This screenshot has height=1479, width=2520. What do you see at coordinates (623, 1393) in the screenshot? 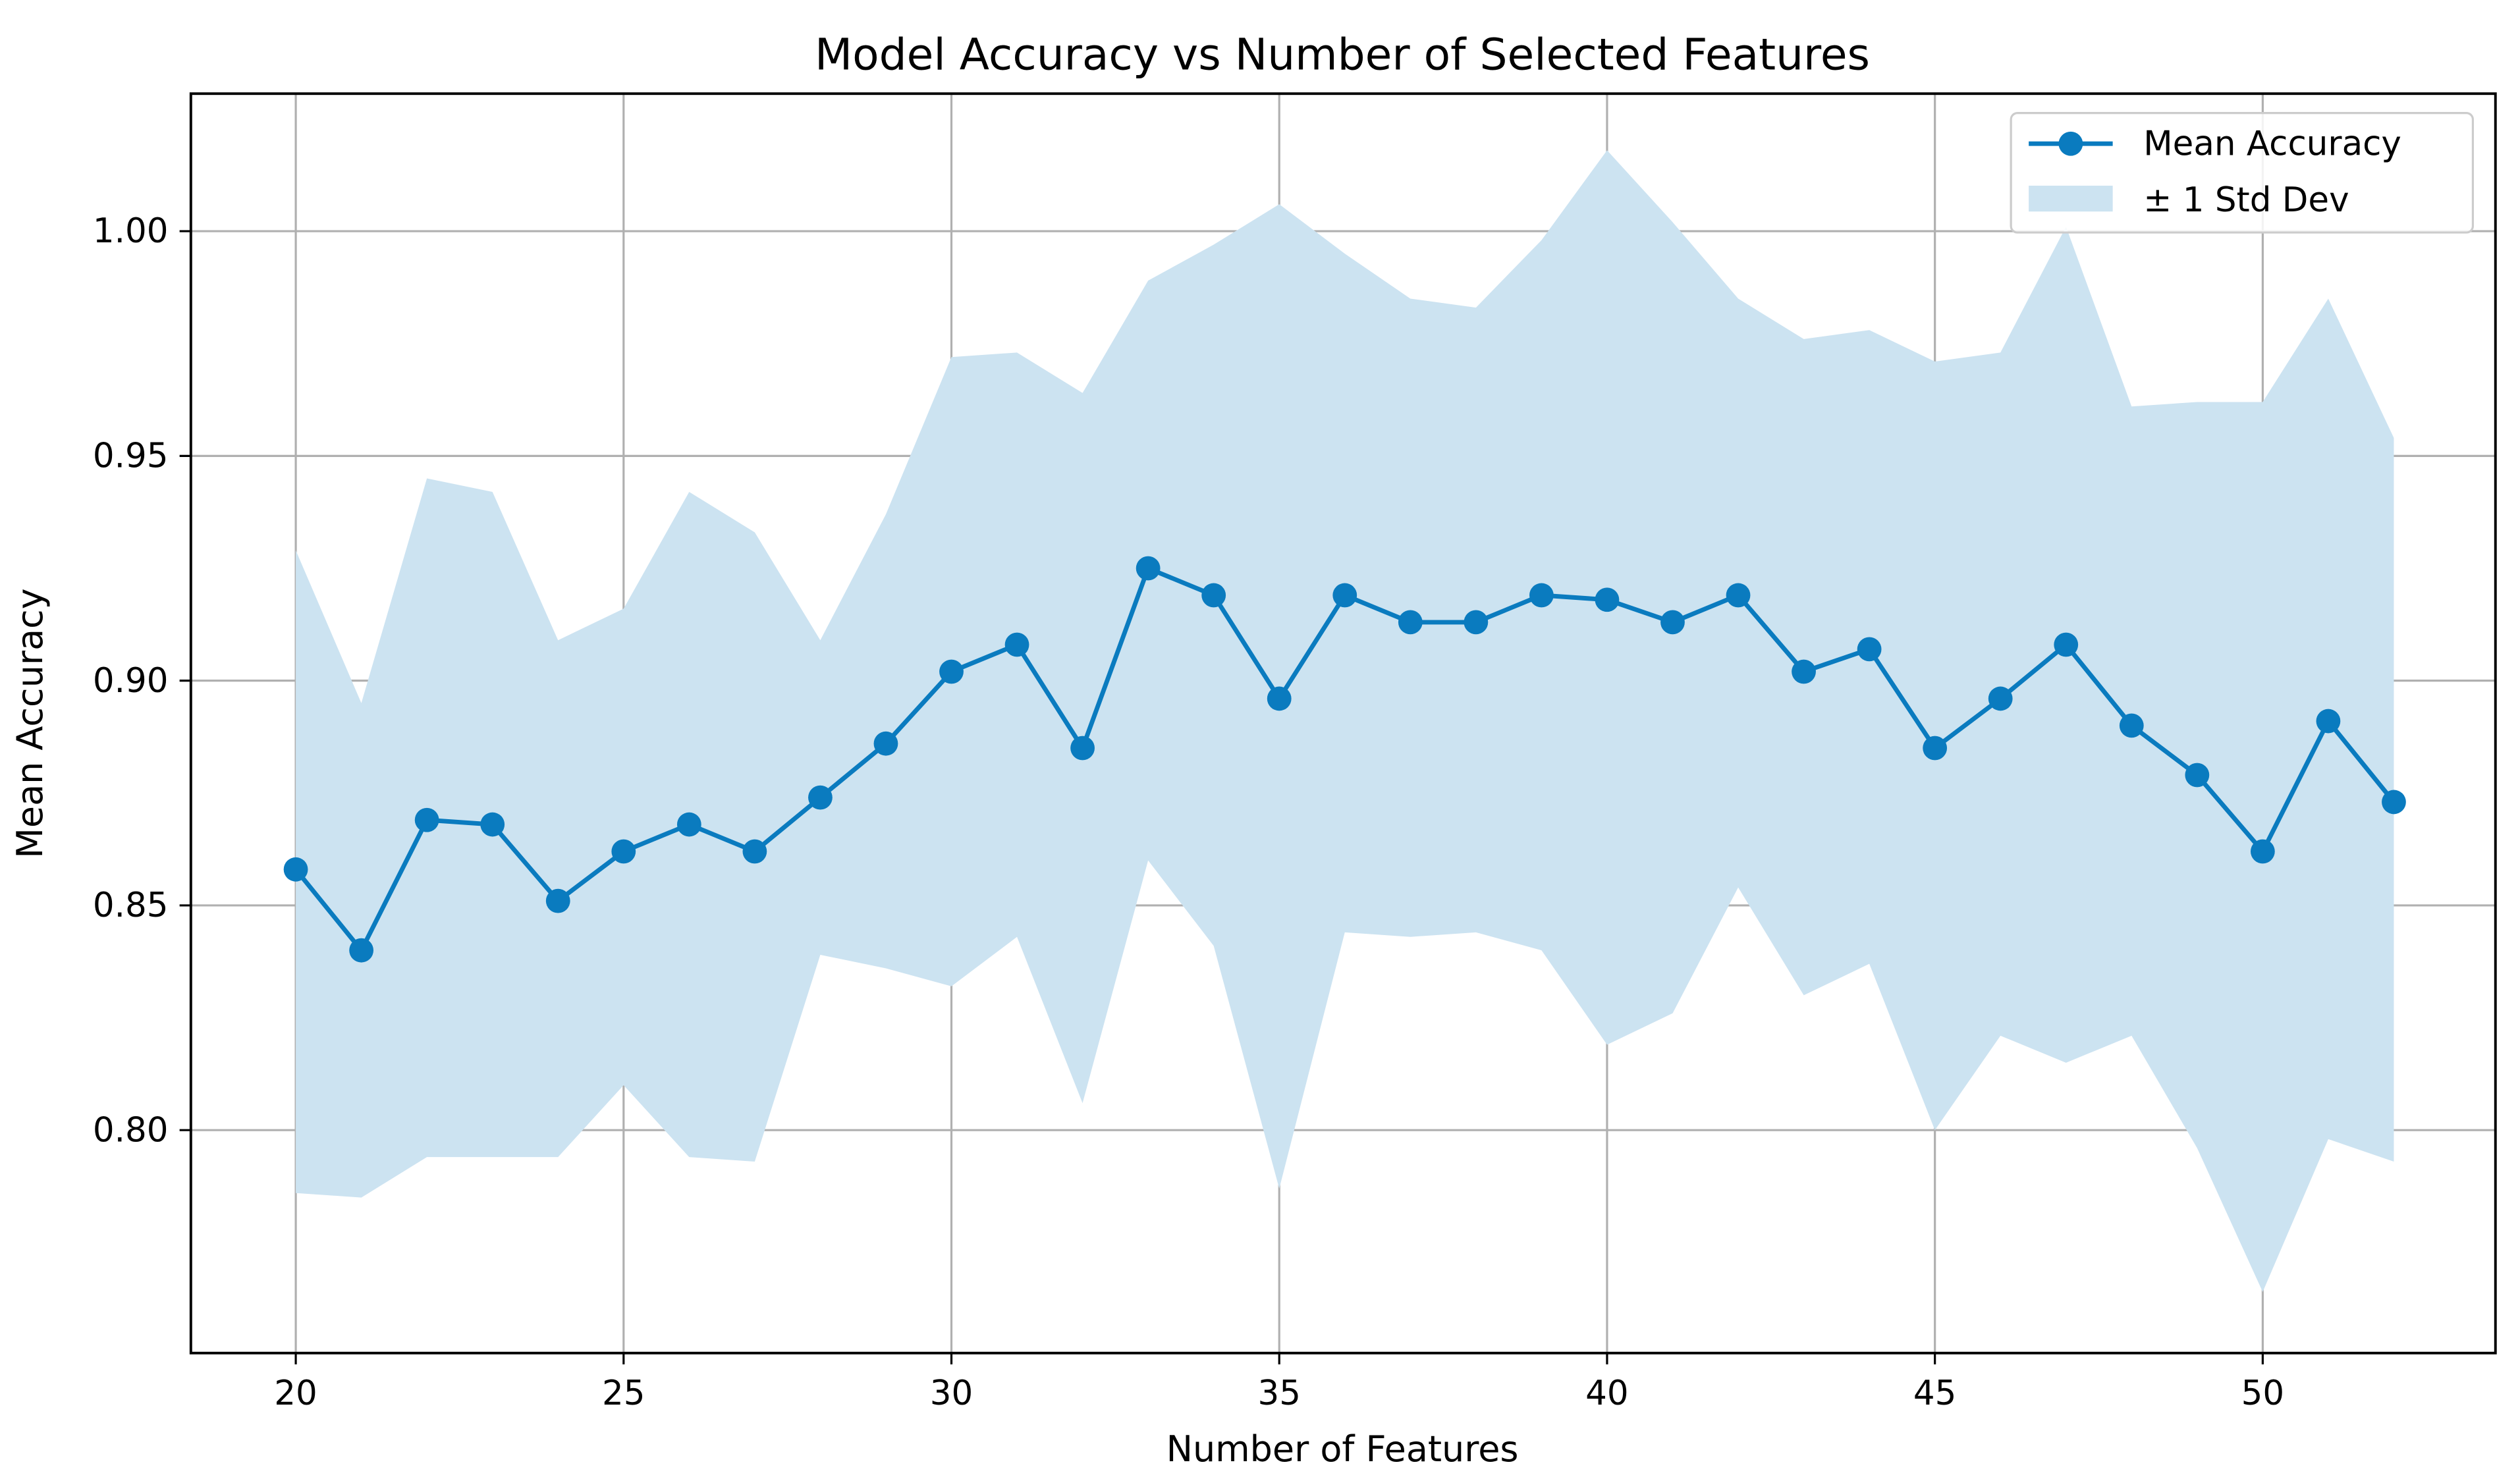
I see `x-tick-label: 25` at bounding box center [623, 1393].